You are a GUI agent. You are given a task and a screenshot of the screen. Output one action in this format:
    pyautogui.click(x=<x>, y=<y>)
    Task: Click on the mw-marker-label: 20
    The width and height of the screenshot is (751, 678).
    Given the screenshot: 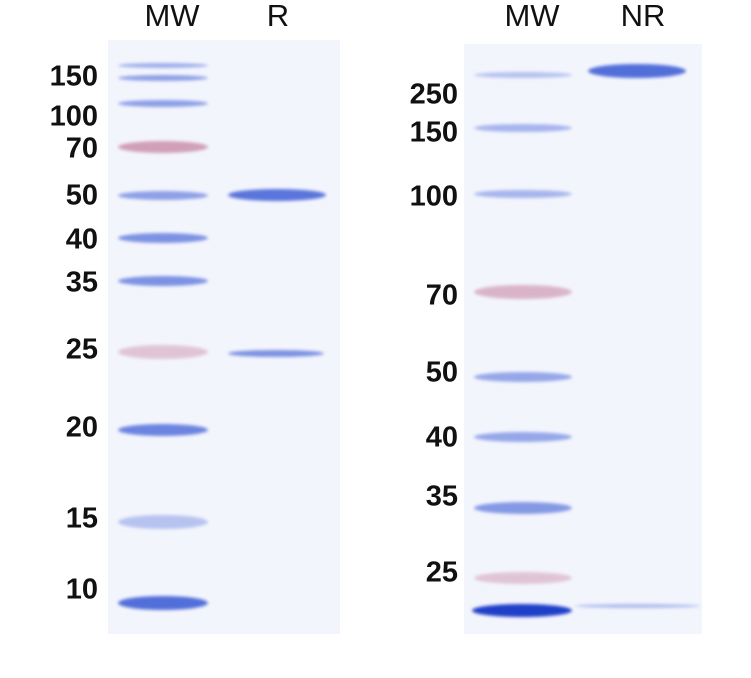 What is the action you would take?
    pyautogui.click(x=81, y=427)
    